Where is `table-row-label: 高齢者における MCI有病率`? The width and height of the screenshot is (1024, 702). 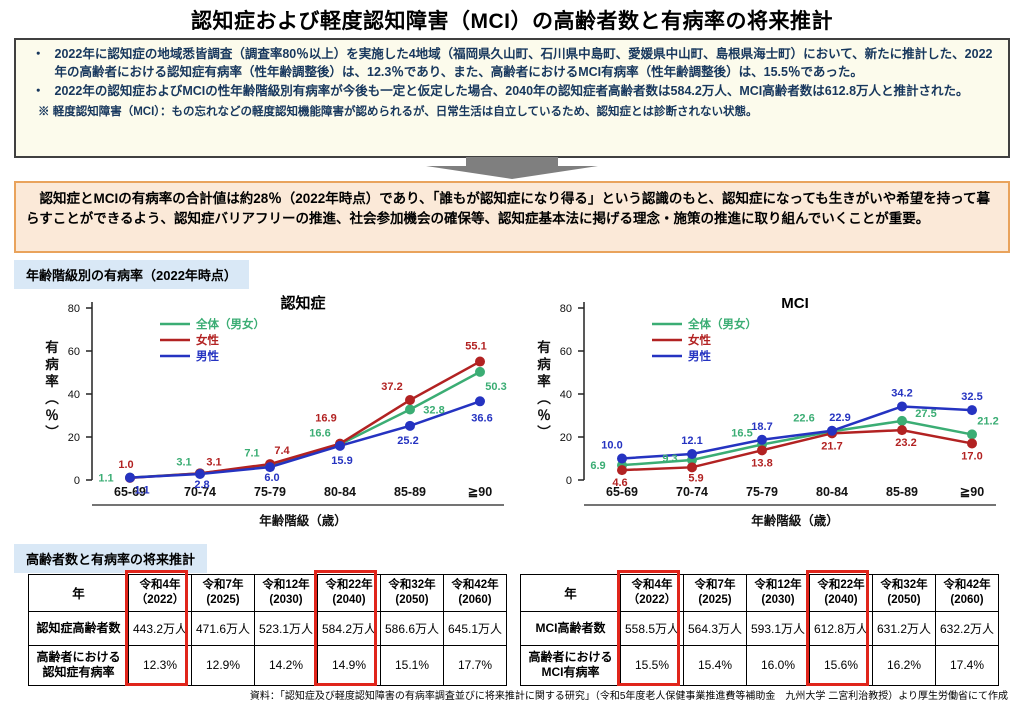 table-row-label: 高齢者における MCI有病率 is located at coordinates (570, 665).